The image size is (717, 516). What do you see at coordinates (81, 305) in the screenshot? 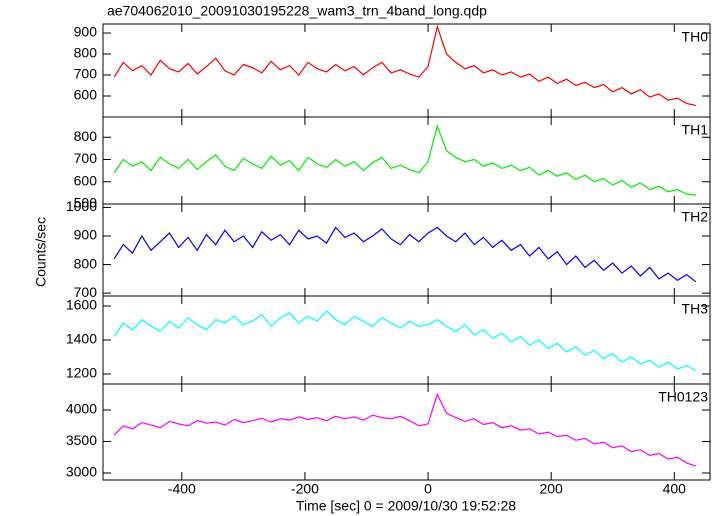
I see `y-tick-label: 1600` at bounding box center [81, 305].